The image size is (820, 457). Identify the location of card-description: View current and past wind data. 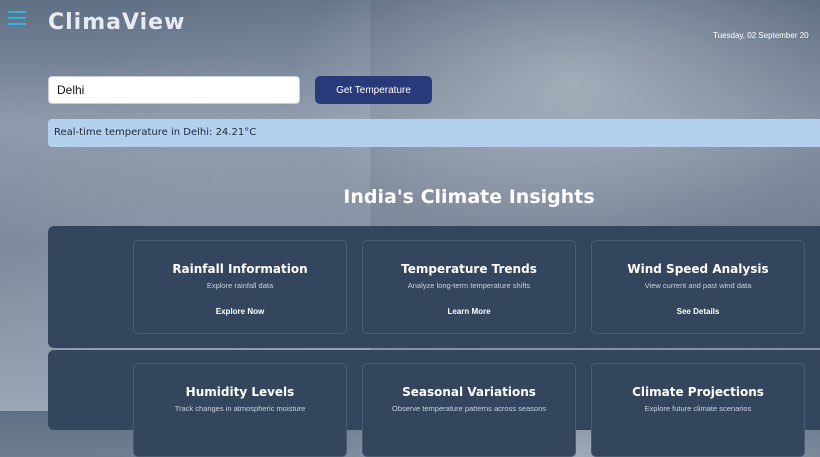
(698, 285).